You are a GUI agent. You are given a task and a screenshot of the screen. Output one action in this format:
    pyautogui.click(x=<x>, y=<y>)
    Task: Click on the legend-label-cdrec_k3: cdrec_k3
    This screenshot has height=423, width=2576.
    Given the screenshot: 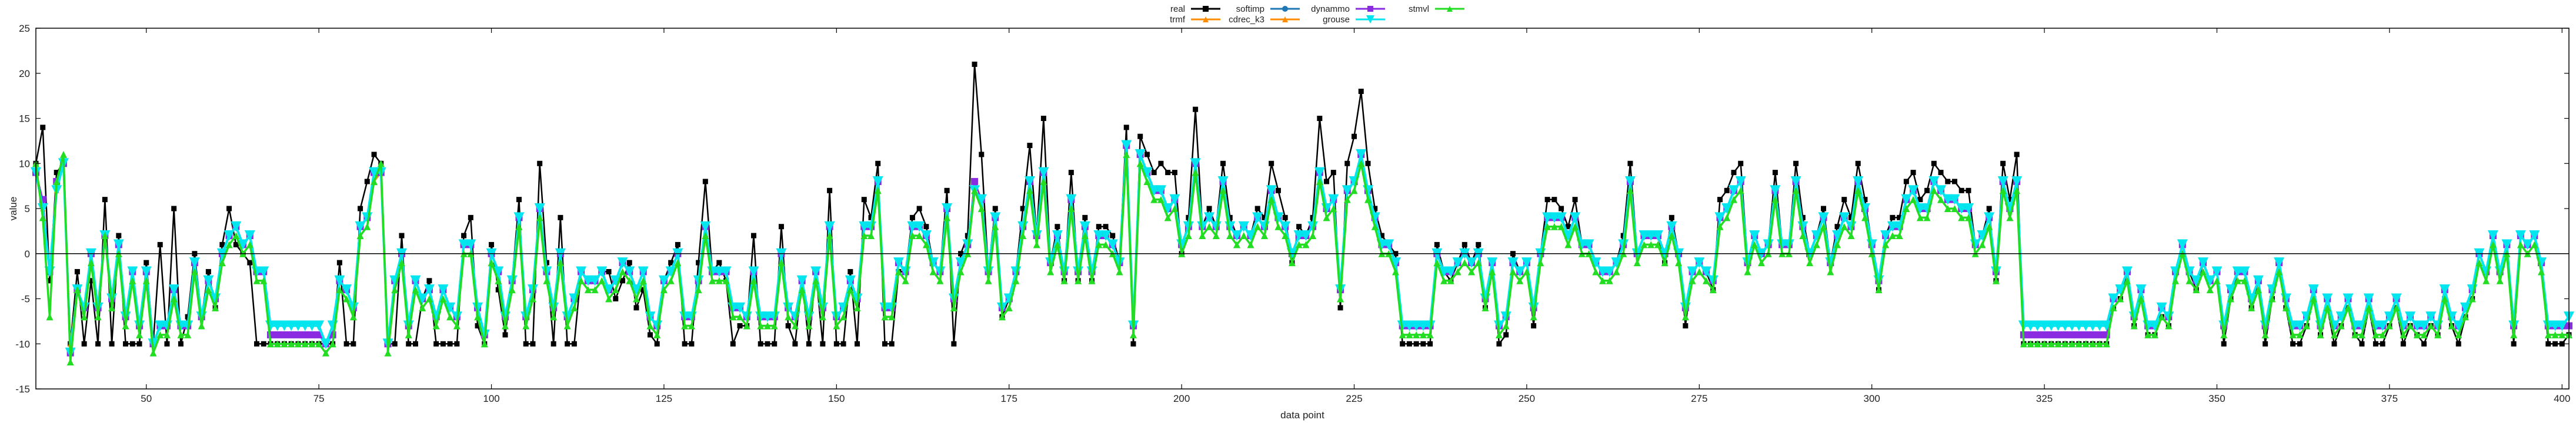 What is the action you would take?
    pyautogui.click(x=1246, y=20)
    